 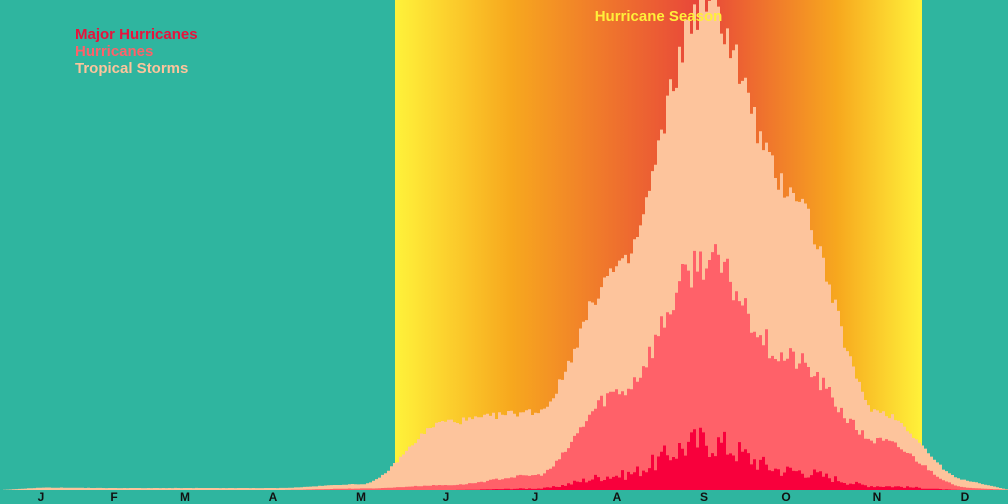 I want to click on month-label-jul: J, so click(x=535, y=497).